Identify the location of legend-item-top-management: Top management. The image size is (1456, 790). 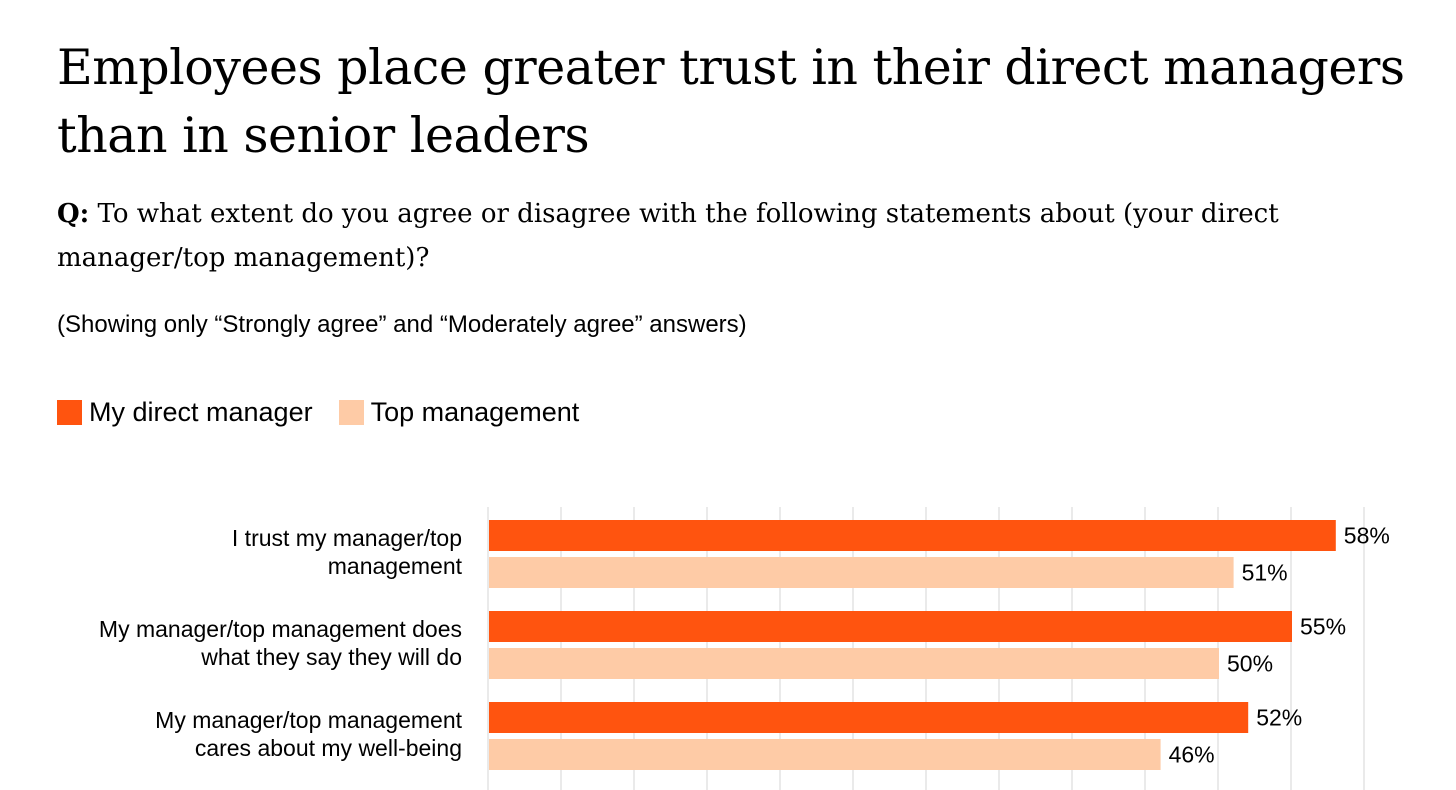
(459, 412).